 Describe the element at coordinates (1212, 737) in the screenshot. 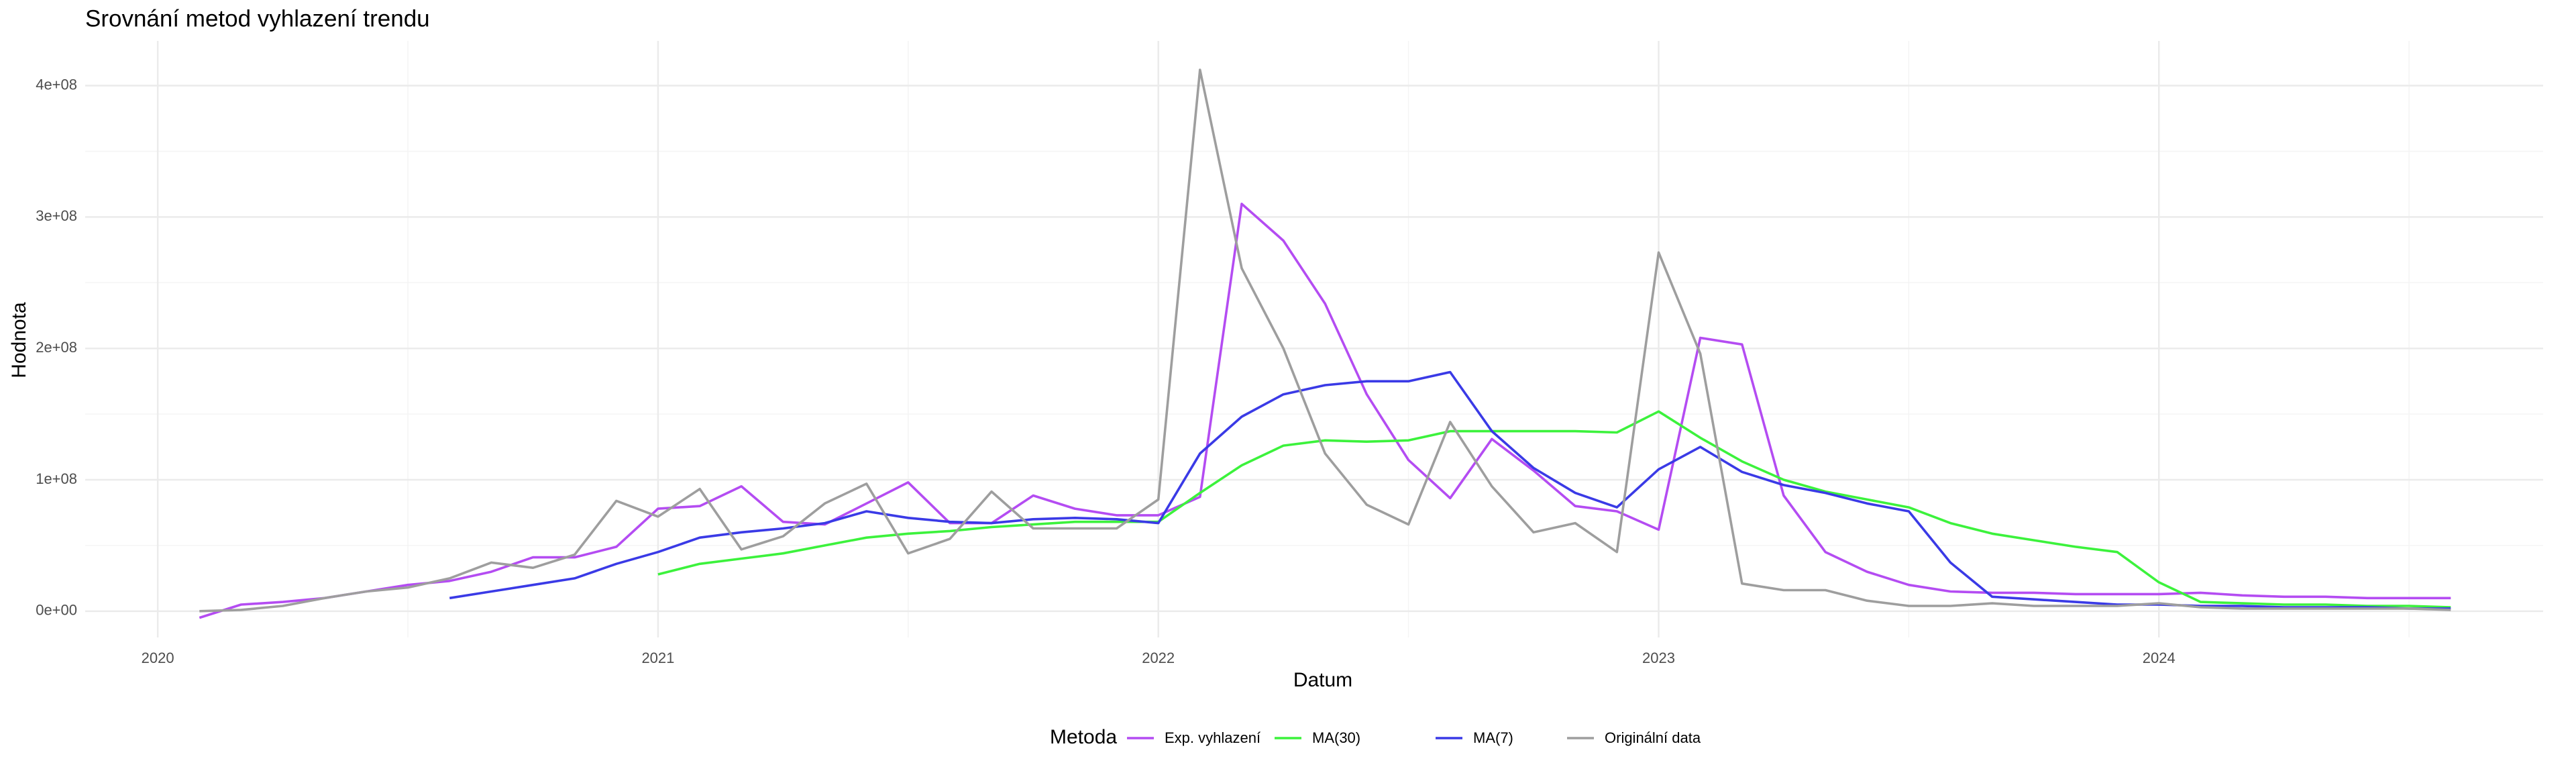

I see `legend-label: Exp. vyhlazení` at that location.